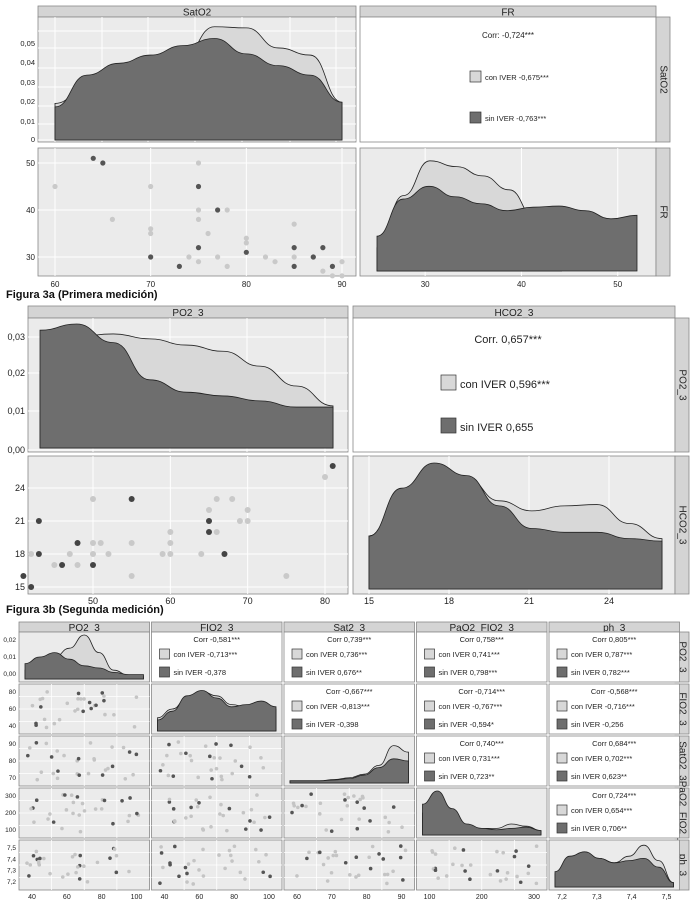 The image size is (698, 903). I want to click on fig3ab-density-HCO2-sin, so click(515, 526).